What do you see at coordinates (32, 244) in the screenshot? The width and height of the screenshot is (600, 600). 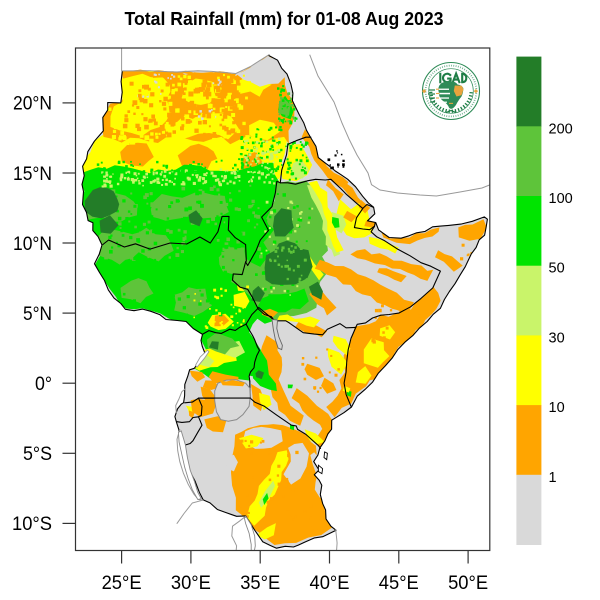 I see `svg-text: 10°N` at bounding box center [32, 244].